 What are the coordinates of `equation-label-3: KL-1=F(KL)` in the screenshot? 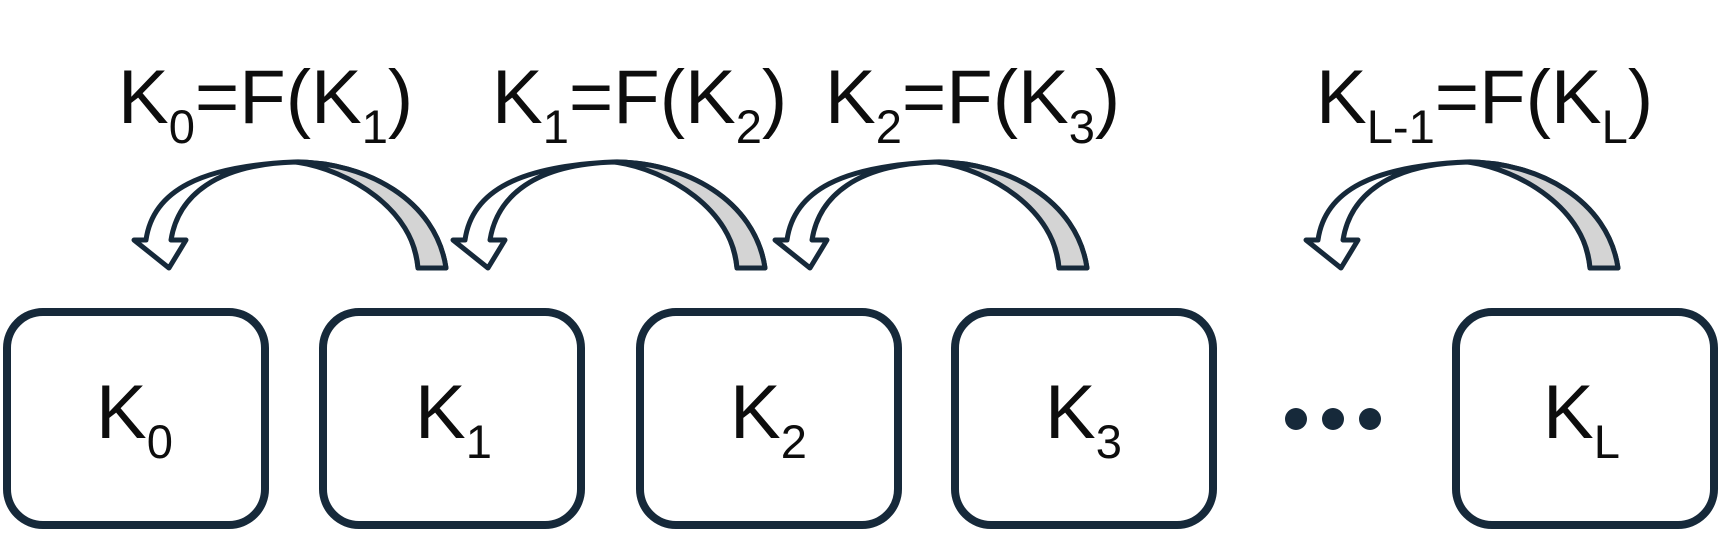 It's located at (1485, 104).